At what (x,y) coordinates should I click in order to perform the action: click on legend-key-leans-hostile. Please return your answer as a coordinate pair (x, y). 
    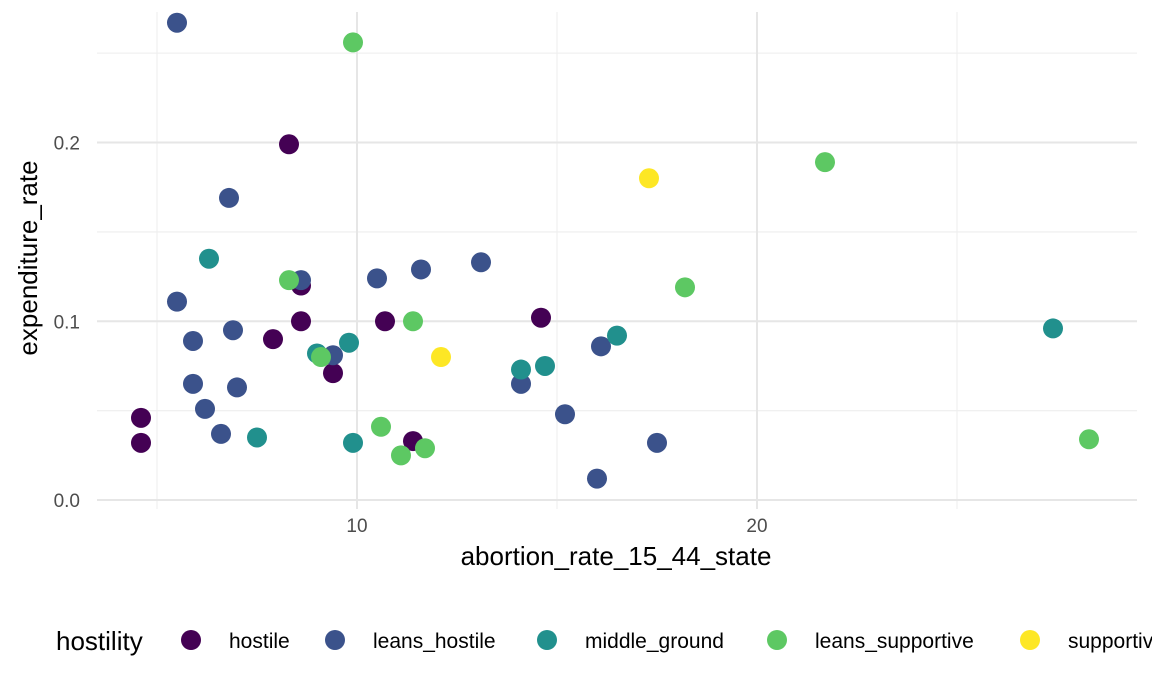
    Looking at the image, I should click on (335, 640).